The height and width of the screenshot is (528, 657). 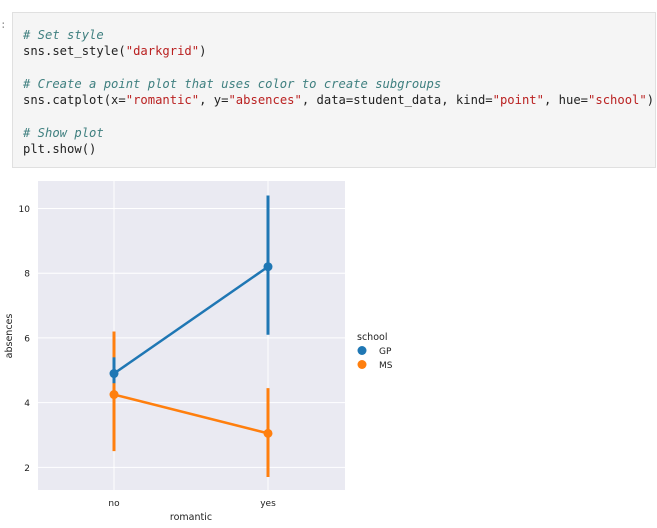 I want to click on code-line: sns.set_style("darkgrid"), so click(x=339, y=51).